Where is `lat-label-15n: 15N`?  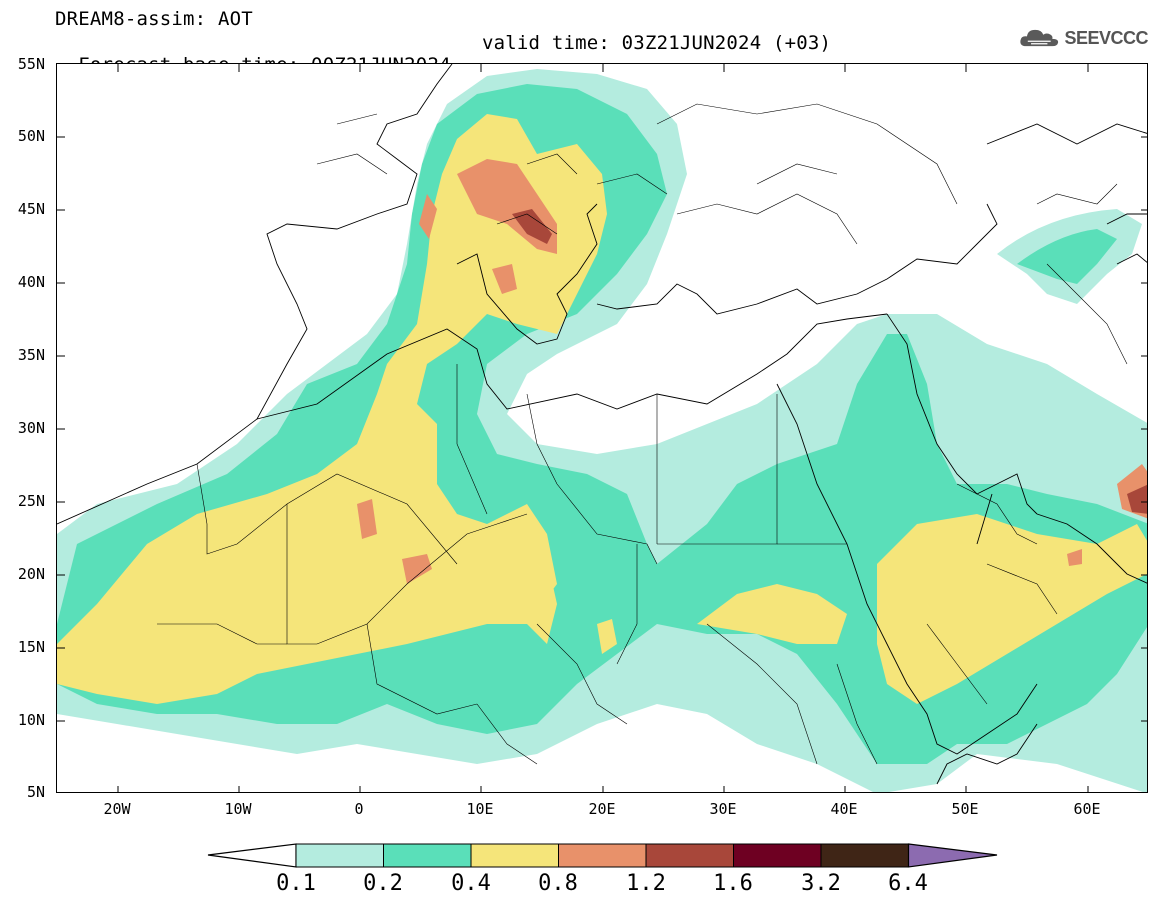 lat-label-15n: 15N is located at coordinates (31, 647).